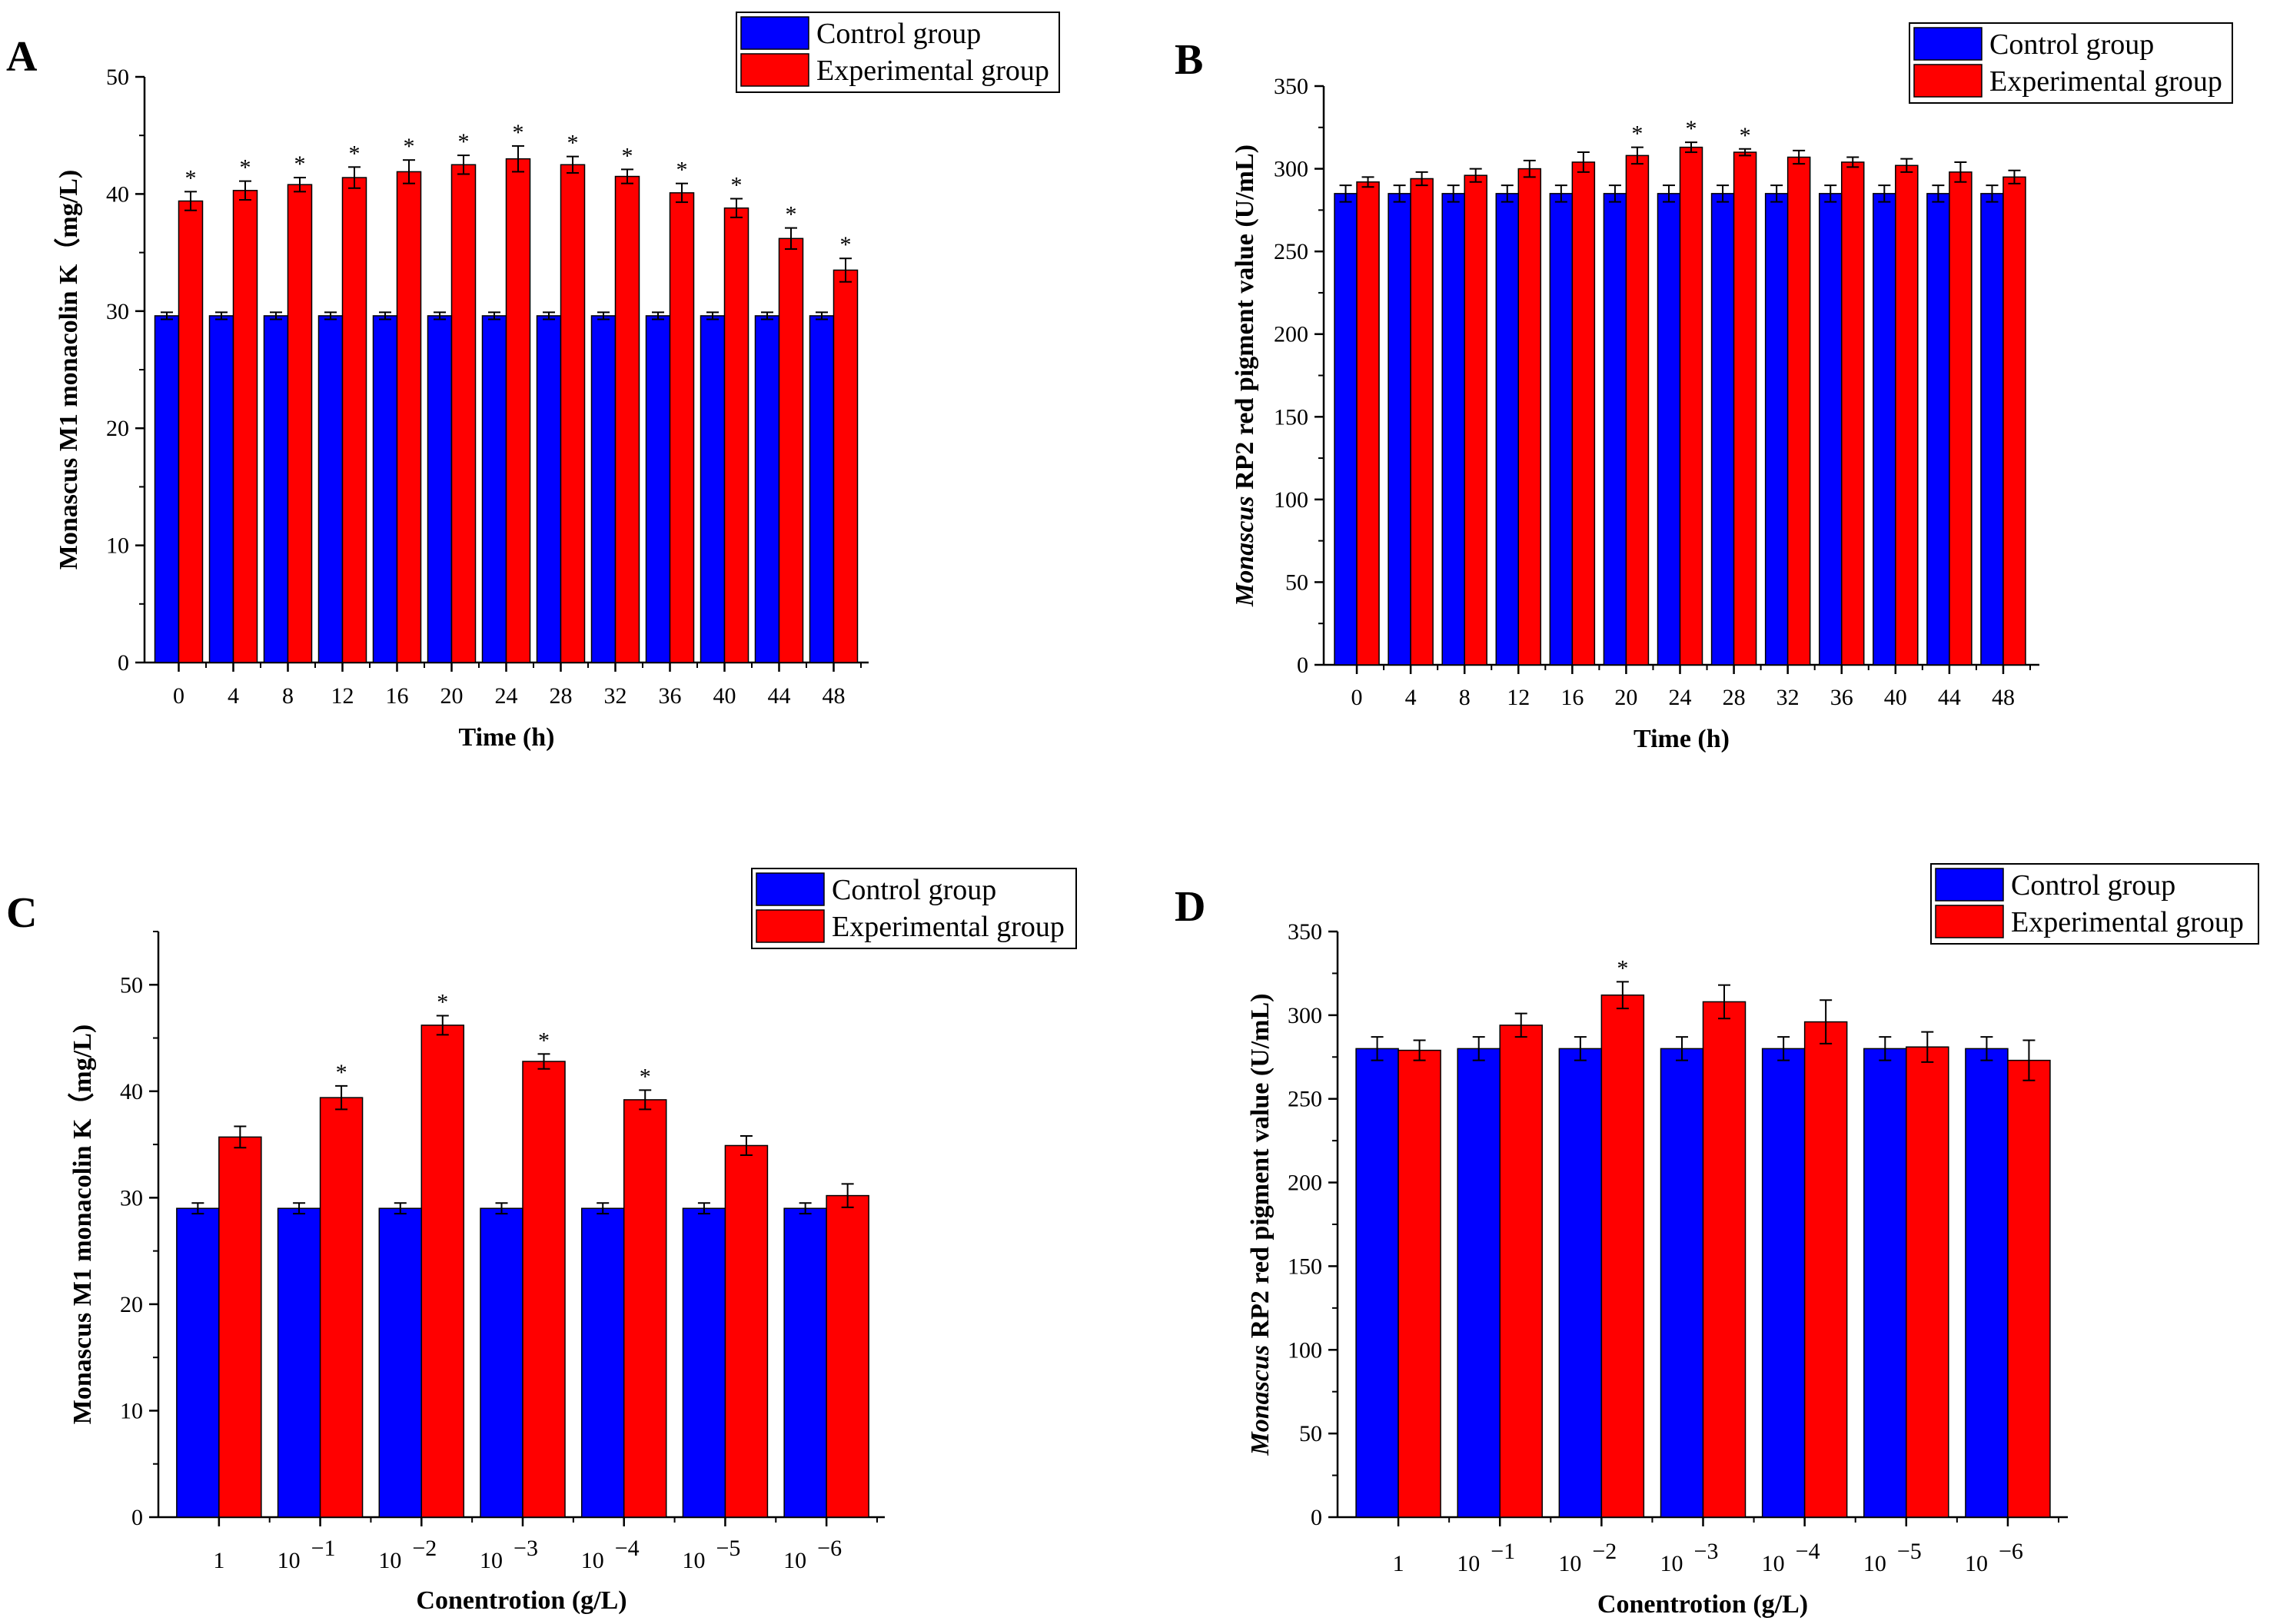  Describe the element at coordinates (1245, 376) in the screenshot. I see `y-axis-title: Monascus RP2 red pigment value (U/mL)` at that location.